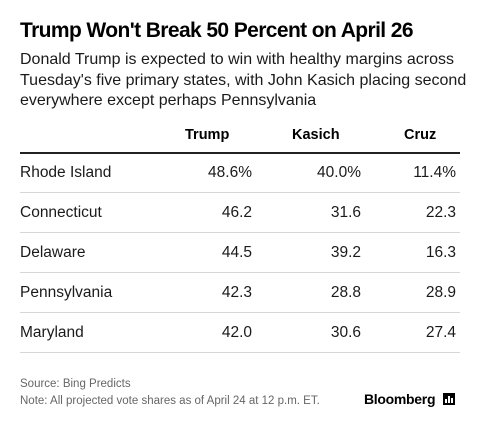  Describe the element at coordinates (440, 212) in the screenshot. I see `cell-cruz-value: 22.3` at that location.